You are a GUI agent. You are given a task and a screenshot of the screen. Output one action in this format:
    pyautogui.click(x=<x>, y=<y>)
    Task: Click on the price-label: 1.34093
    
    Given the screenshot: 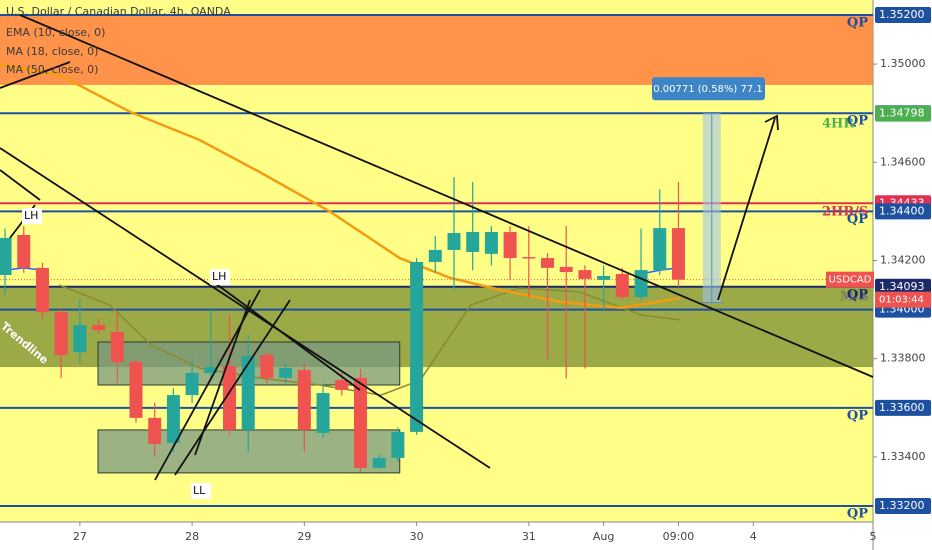 What is the action you would take?
    pyautogui.click(x=902, y=286)
    